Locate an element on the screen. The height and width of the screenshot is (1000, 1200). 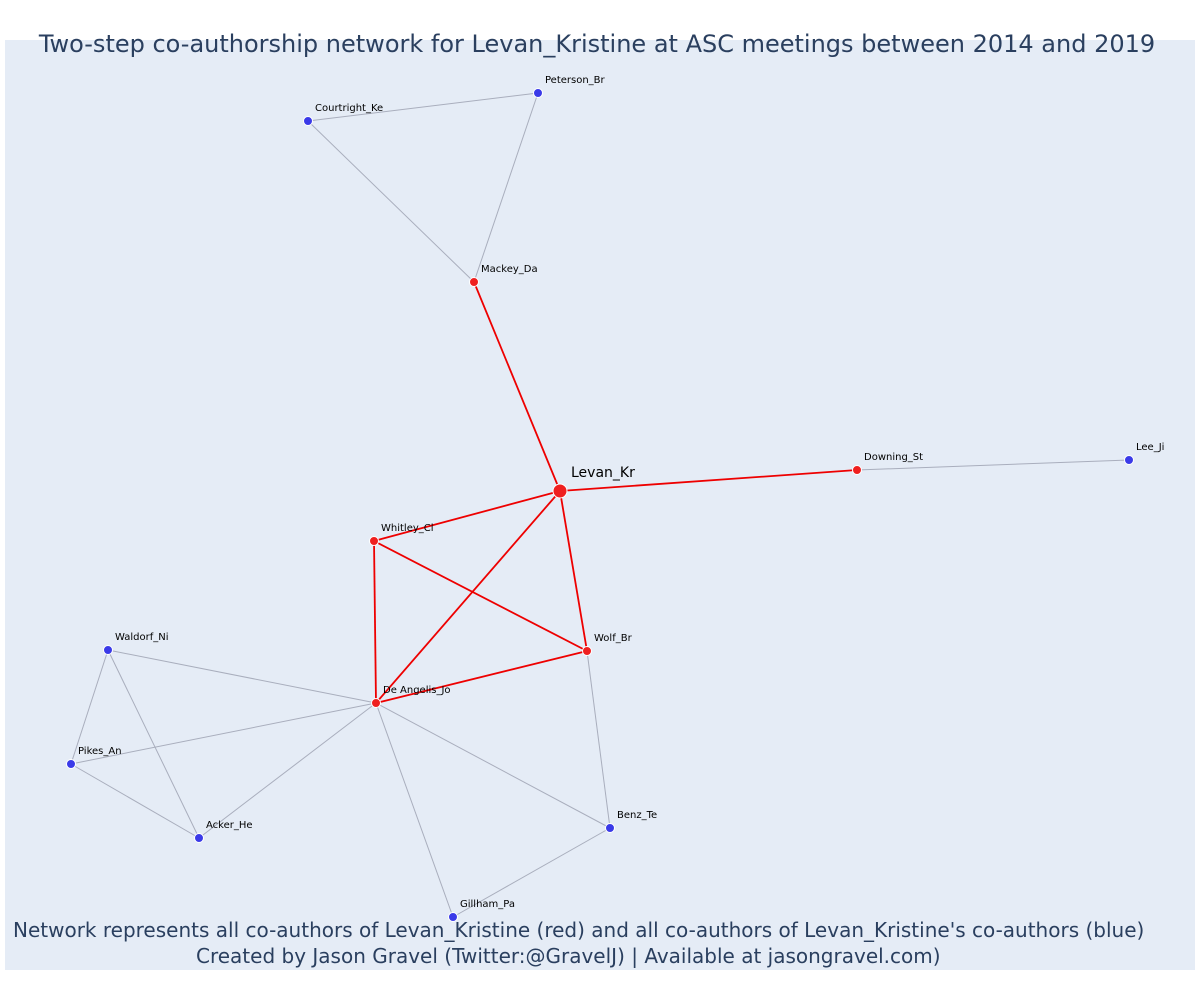
edge-levan-kr-mackey-da is located at coordinates (517, 386).